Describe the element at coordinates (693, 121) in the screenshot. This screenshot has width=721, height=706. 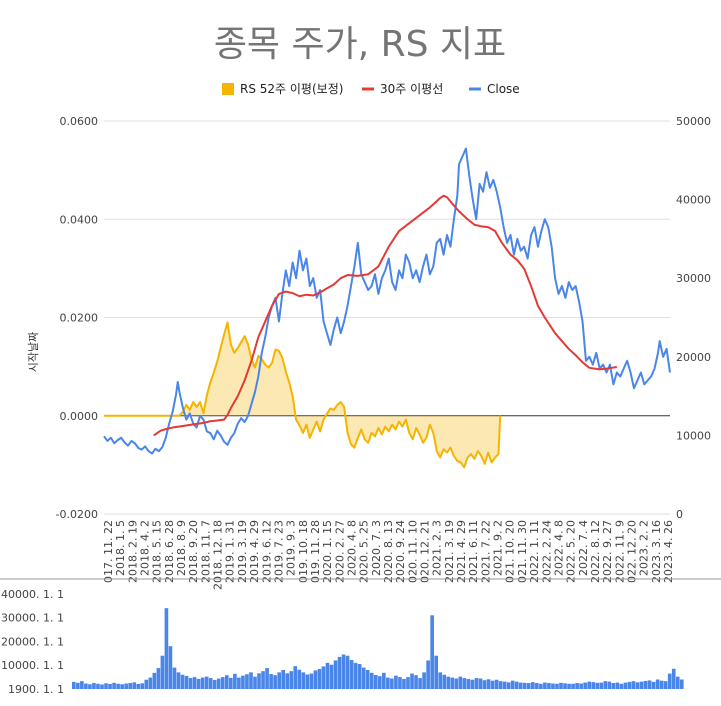
I see `right-tick-label: 50000` at that location.